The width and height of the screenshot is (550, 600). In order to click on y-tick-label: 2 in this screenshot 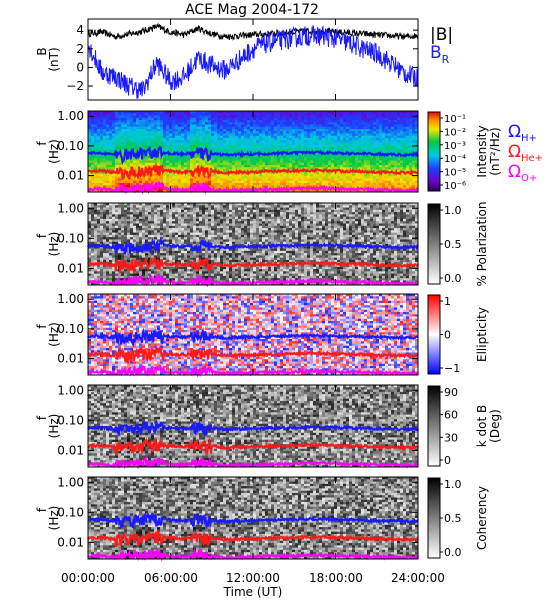, I will do `click(80, 49)`.